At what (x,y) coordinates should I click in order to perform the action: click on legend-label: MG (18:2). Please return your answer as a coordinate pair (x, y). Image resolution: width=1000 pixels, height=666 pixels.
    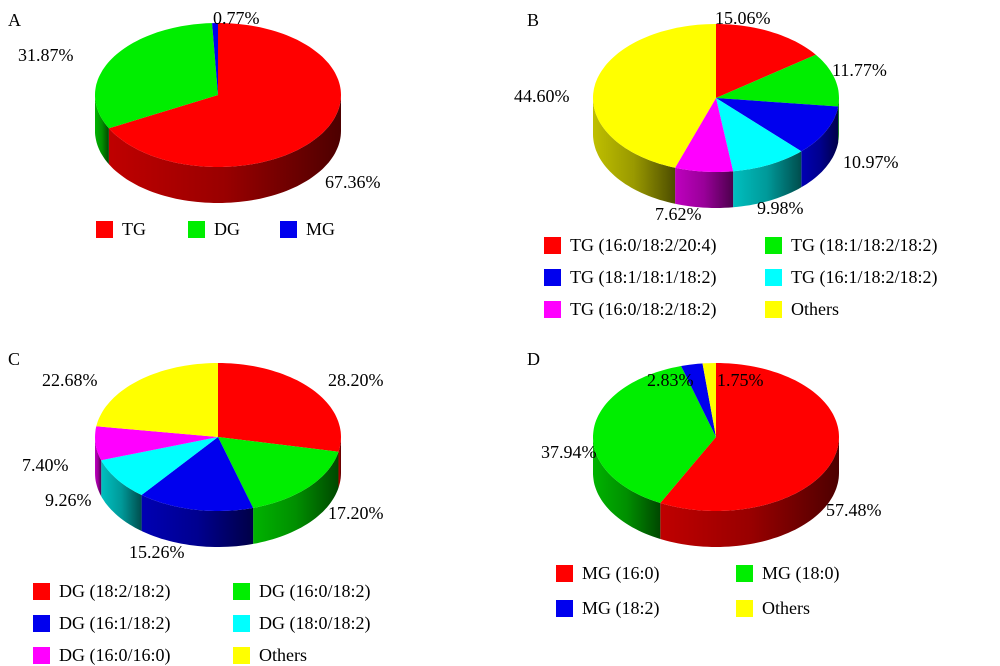
    Looking at the image, I should click on (621, 608).